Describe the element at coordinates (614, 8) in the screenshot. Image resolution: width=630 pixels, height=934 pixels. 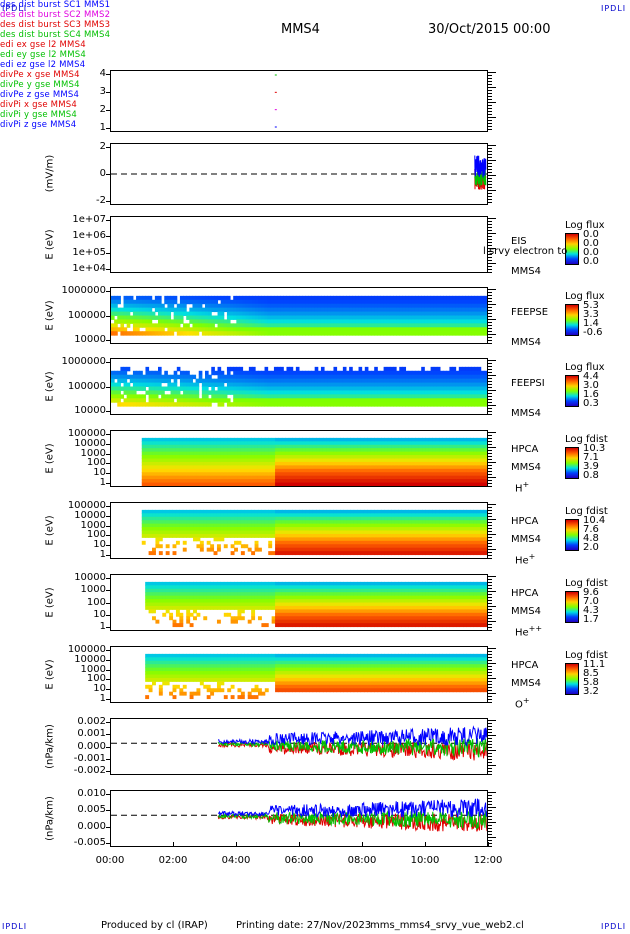
I see `corner-label-top-right: IPDLI` at that location.